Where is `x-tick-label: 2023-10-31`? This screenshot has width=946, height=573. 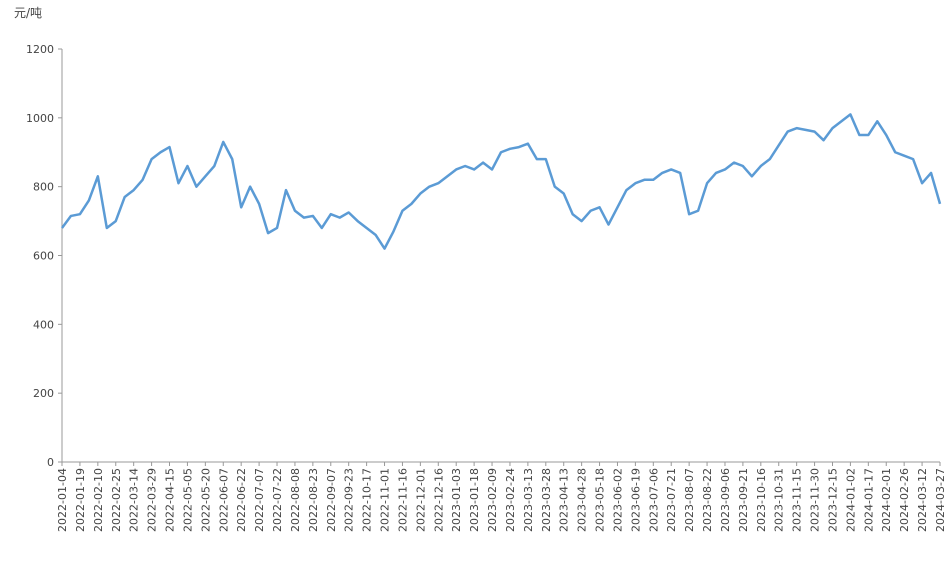 x-tick-label: 2023-10-31 is located at coordinates (779, 500).